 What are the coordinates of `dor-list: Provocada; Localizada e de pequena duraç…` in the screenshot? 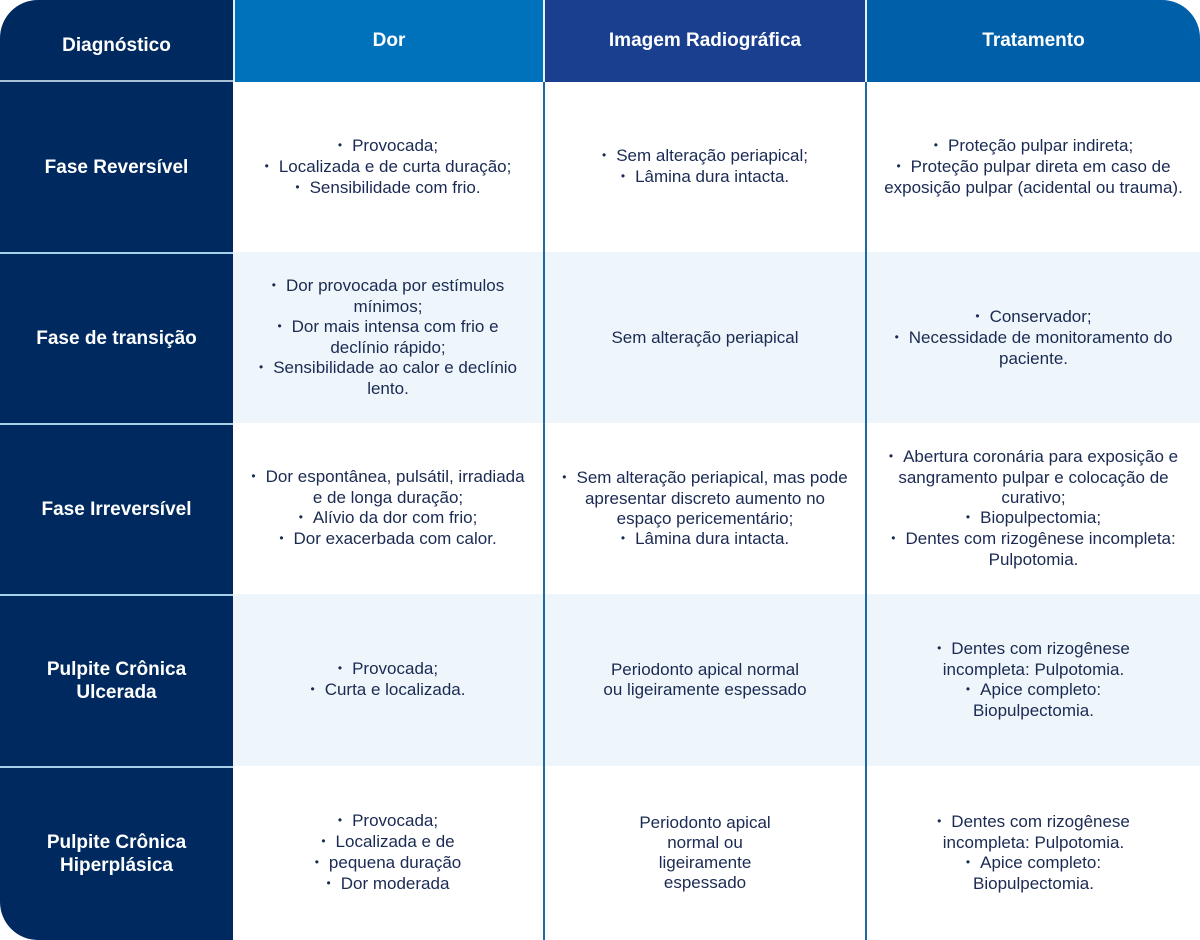 It's located at (388, 853).